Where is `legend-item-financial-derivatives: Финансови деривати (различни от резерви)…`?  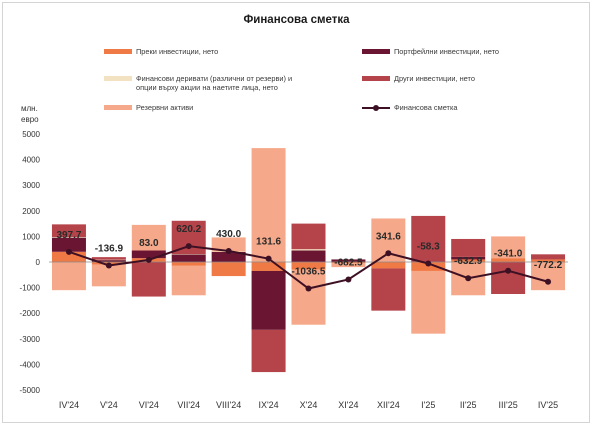
legend-item-financial-derivatives: Финансови деривати (различни от резерви)… is located at coordinates (204, 83).